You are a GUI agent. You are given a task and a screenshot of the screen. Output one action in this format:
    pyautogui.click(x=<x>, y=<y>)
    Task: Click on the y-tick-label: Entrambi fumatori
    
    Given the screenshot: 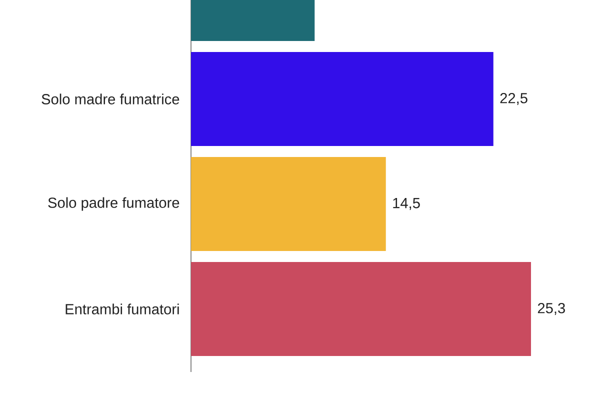 What is the action you would take?
    pyautogui.click(x=122, y=309)
    